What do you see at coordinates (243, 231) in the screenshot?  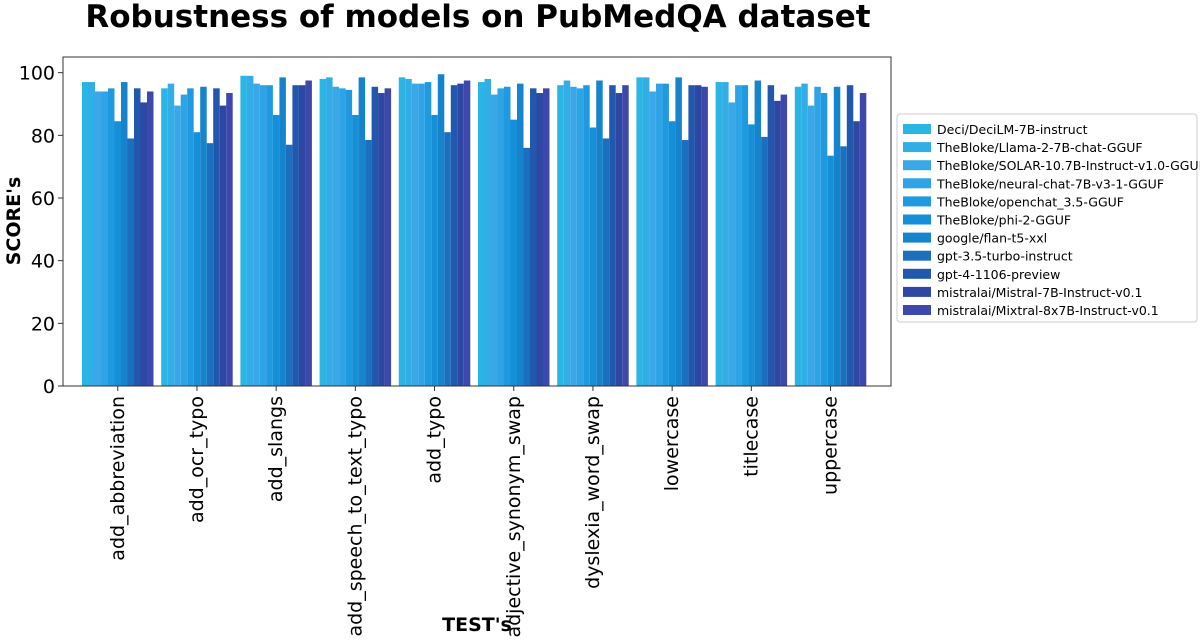 I see `bar-1-add_slangs` at bounding box center [243, 231].